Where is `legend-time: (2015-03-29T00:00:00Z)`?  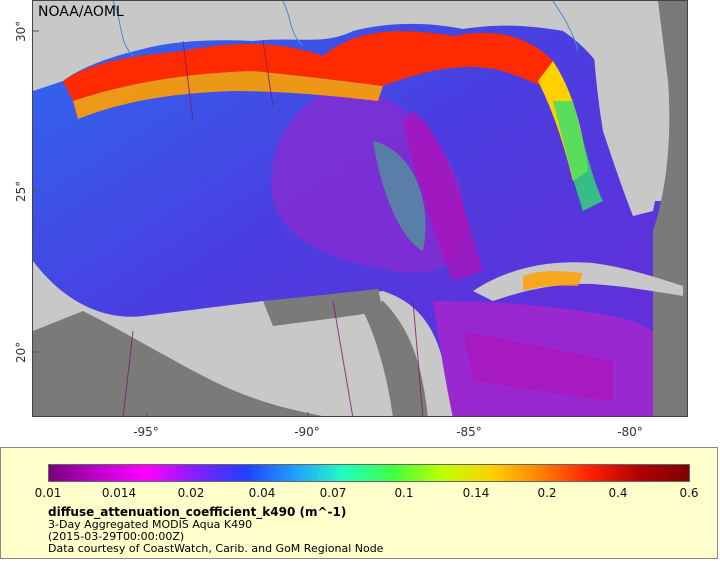 legend-time: (2015-03-29T00:00:00Z) is located at coordinates (116, 536).